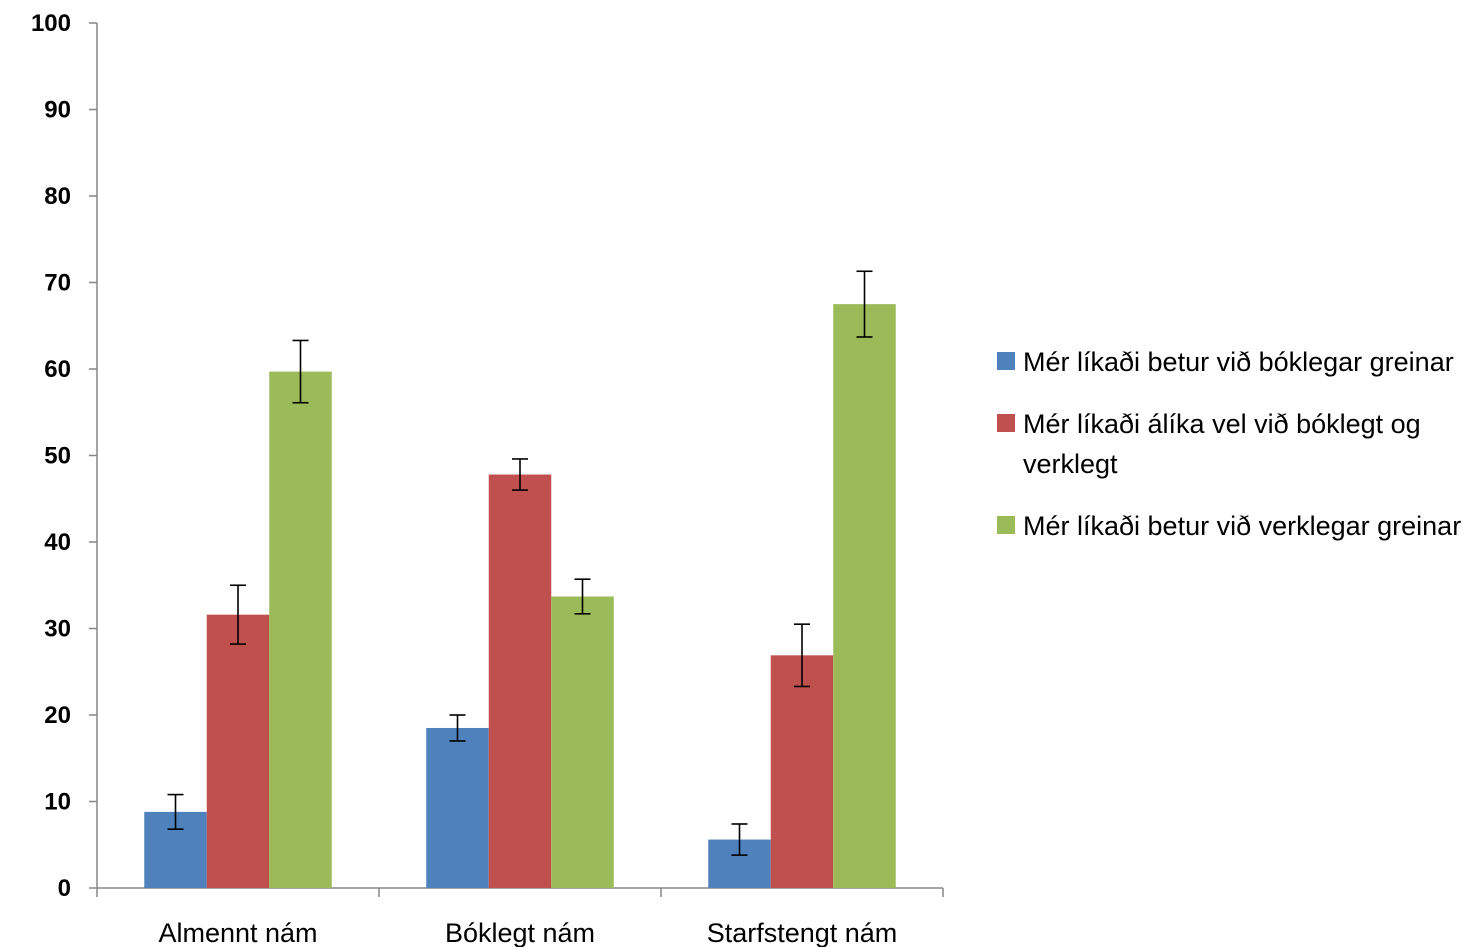  Describe the element at coordinates (64, 888) in the screenshot. I see `y-tick-label: 0` at that location.